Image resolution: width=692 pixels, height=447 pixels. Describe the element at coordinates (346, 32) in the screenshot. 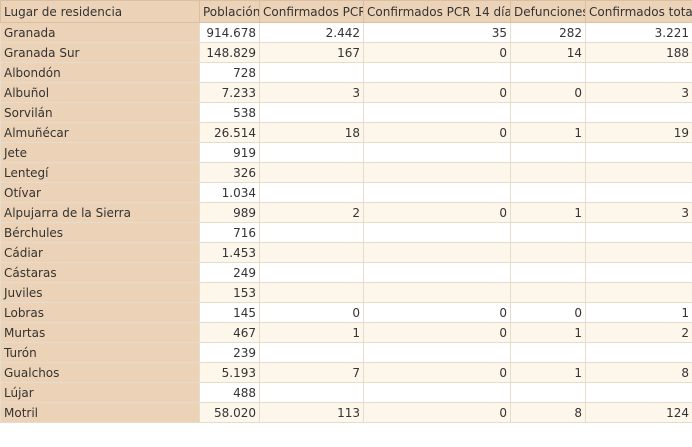

I see `table-row: Granada 914.678 2.442 35 282 3.221` at that location.